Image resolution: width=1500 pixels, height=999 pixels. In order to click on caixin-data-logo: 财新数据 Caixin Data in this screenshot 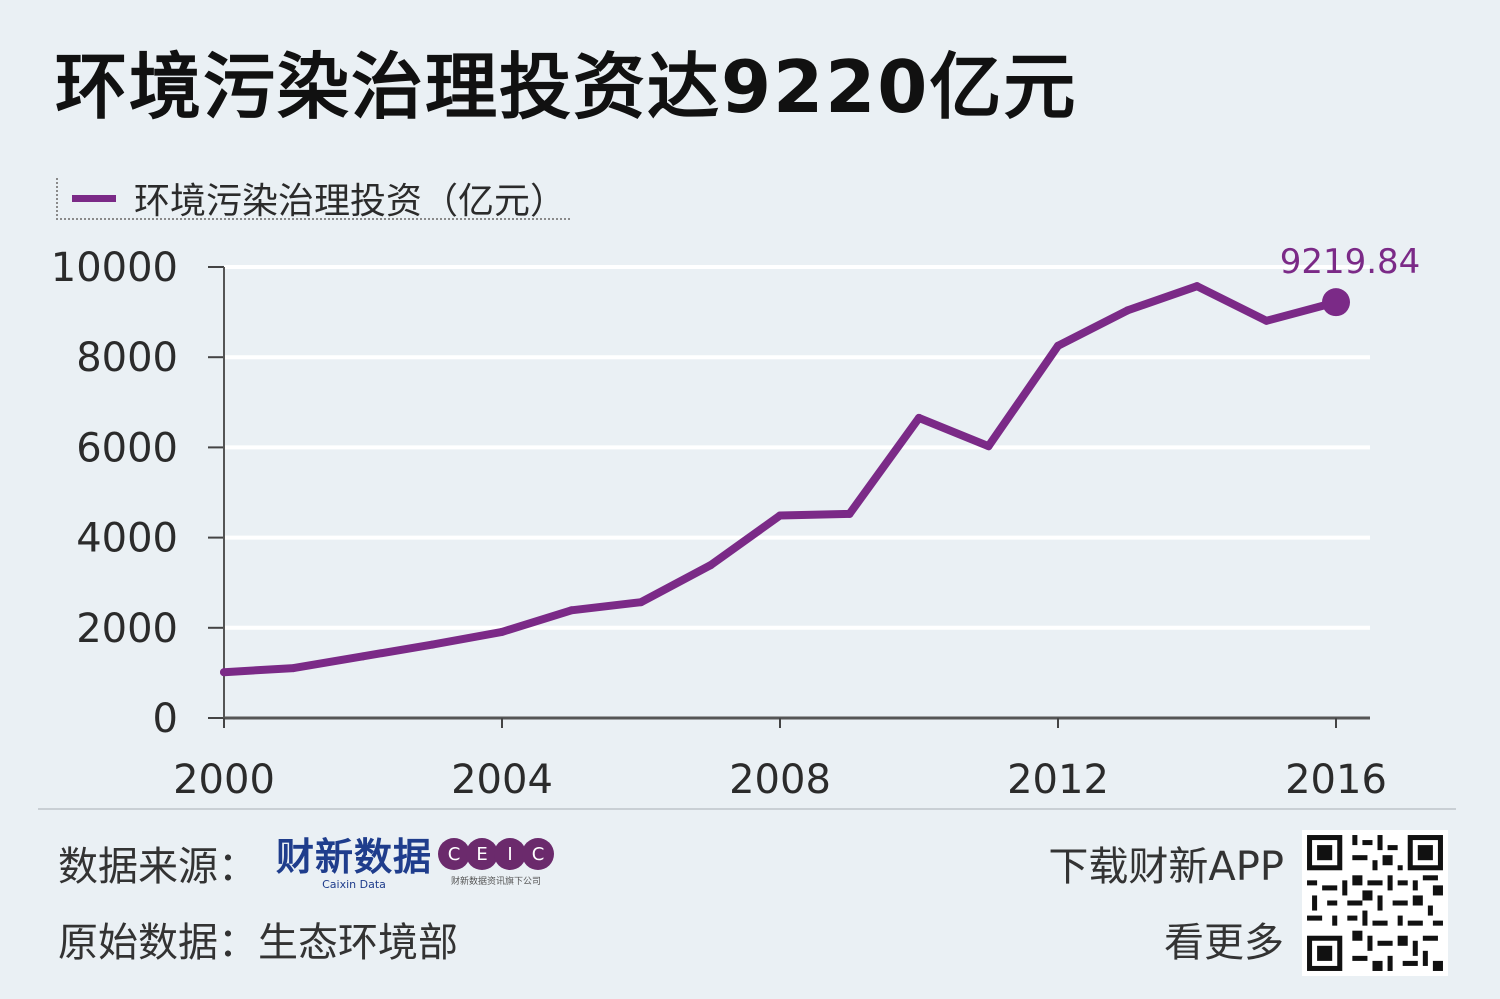, I will do `click(354, 864)`.